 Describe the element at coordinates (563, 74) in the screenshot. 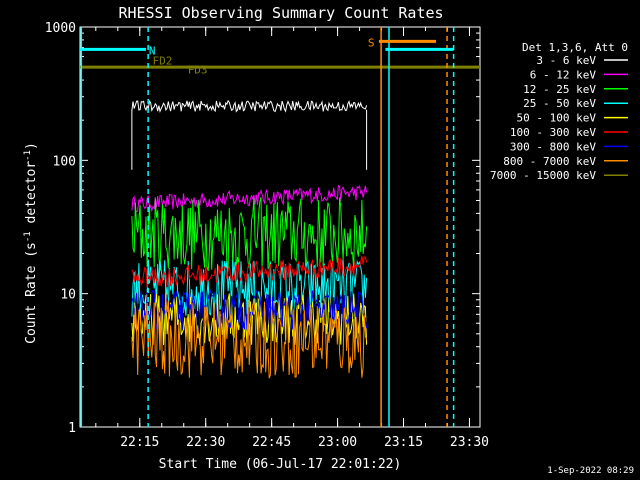

I see `legend-label: 6 - 12 keV` at that location.